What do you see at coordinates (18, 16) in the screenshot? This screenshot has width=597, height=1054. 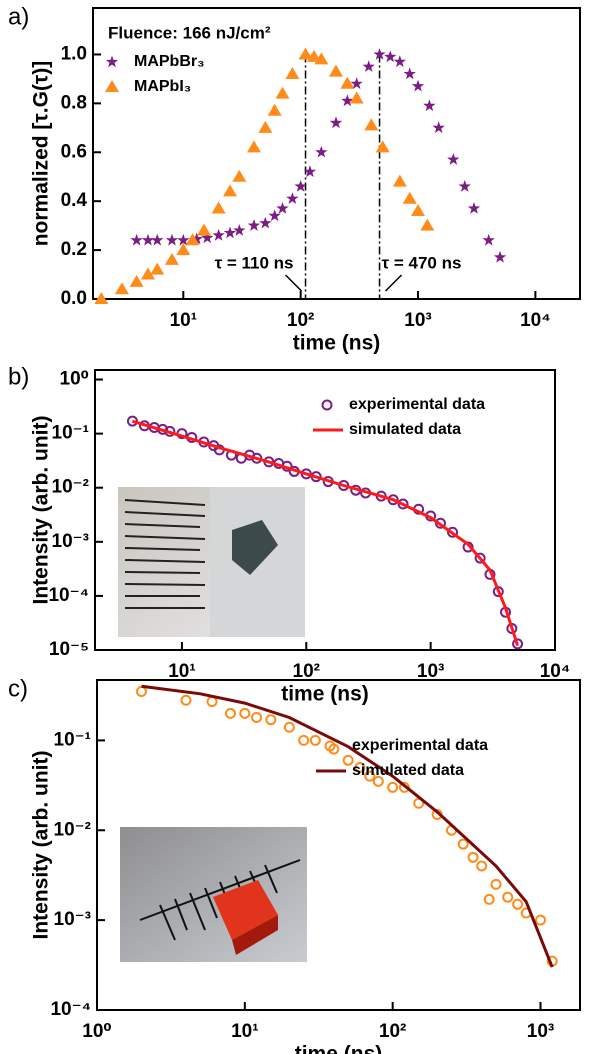 I see `panel-label: a)` at bounding box center [18, 16].